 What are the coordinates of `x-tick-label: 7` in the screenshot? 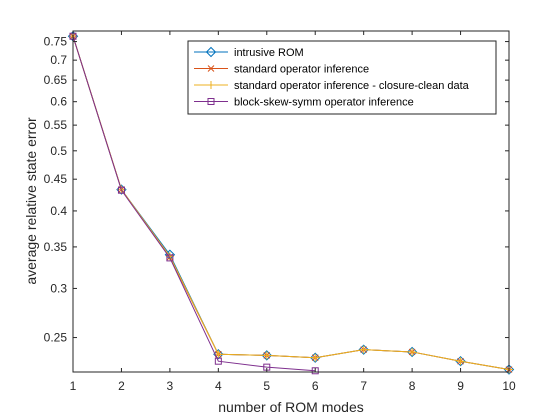 It's located at (363, 386).